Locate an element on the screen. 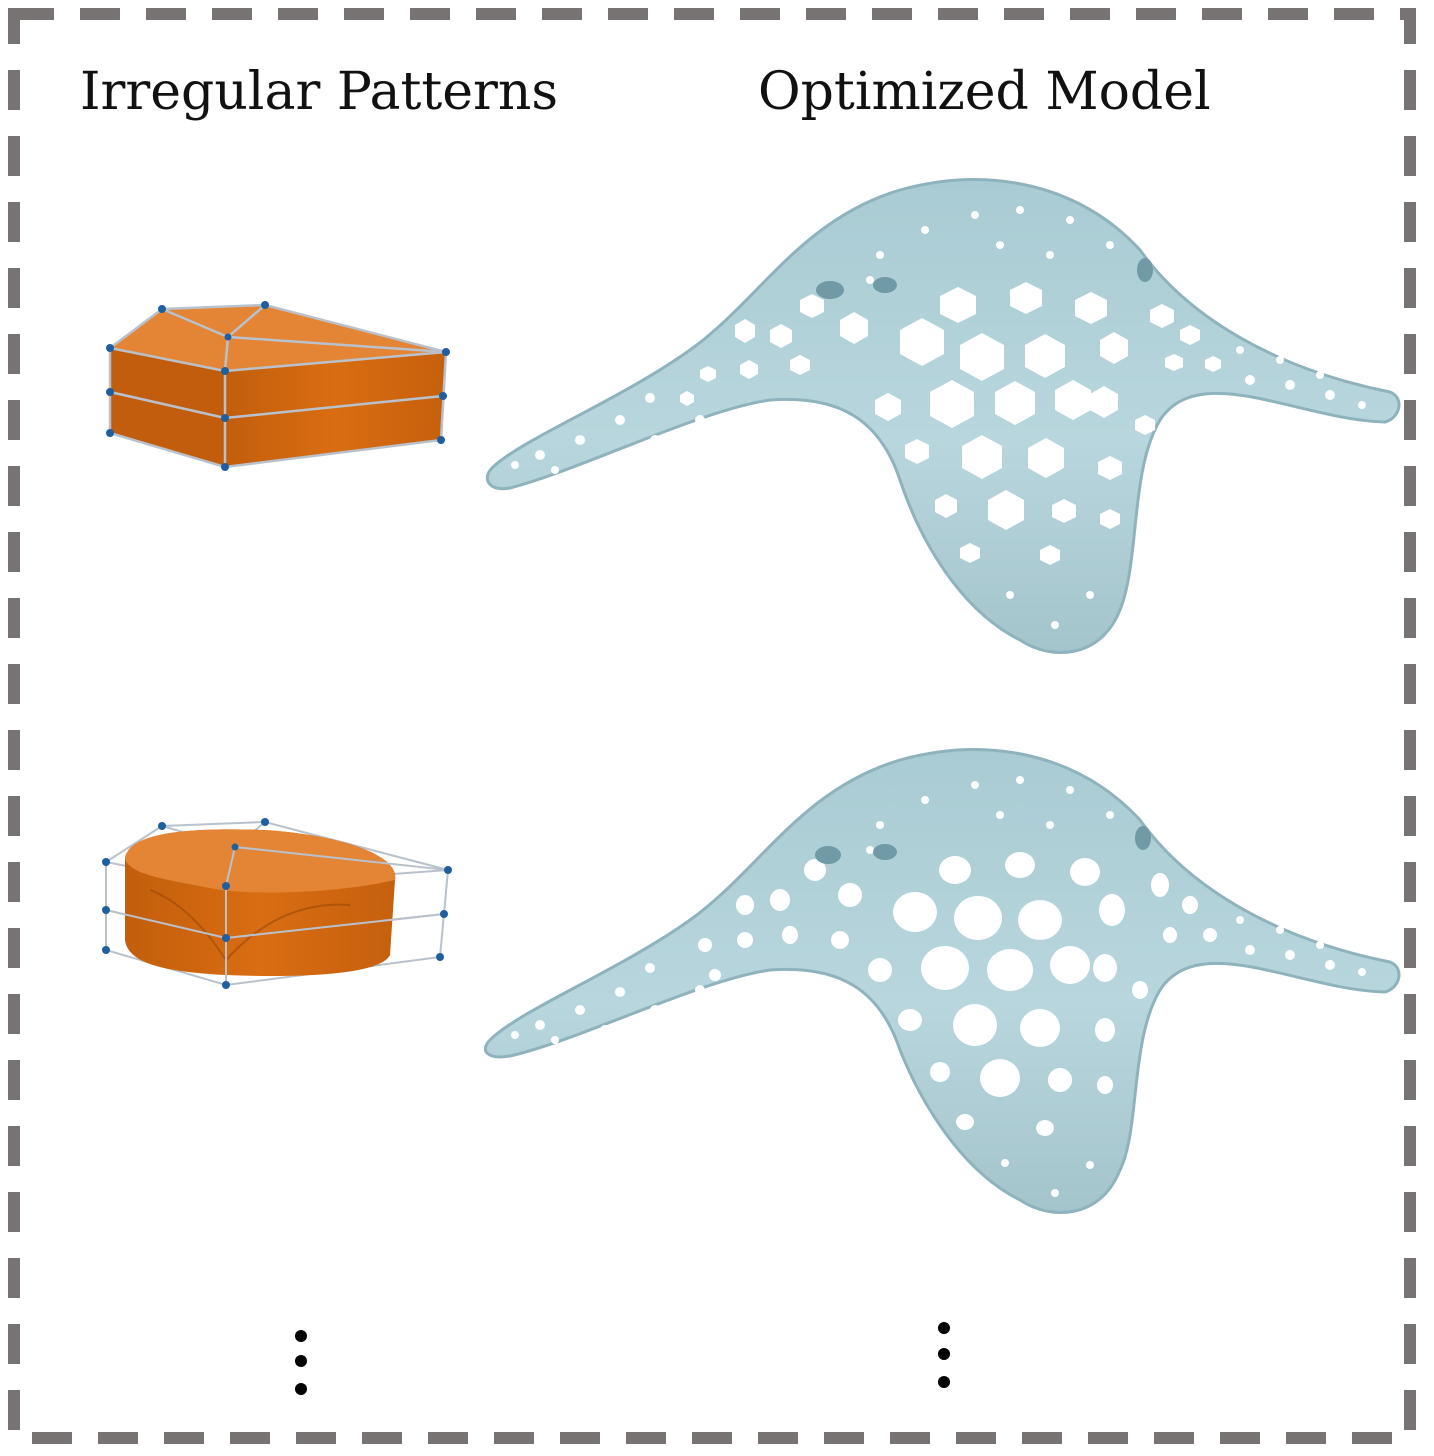  pattern-cell-rounded is located at coordinates (277, 903).